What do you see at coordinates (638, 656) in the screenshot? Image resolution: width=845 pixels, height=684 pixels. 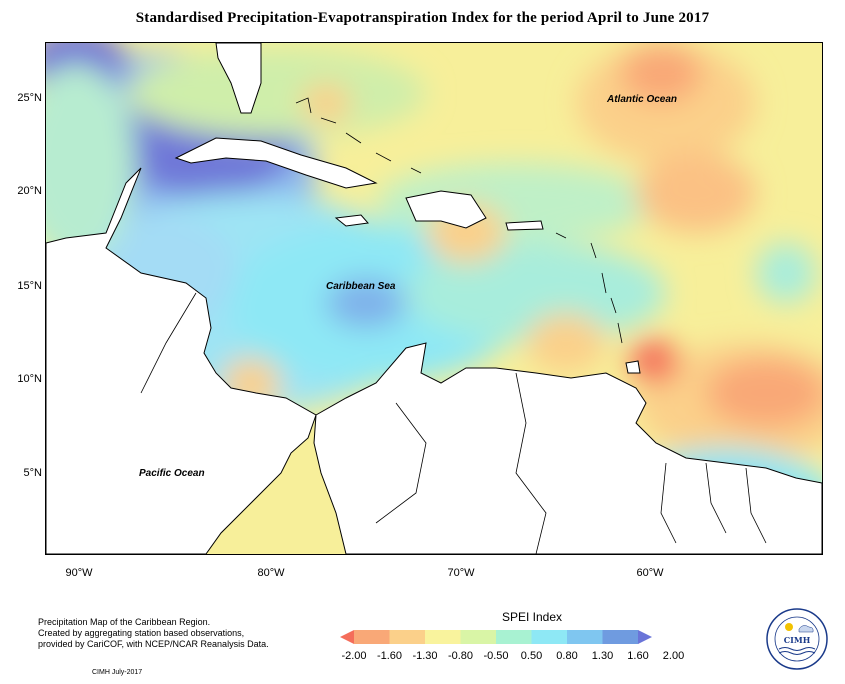 I see `legend-tick-label: 1.60` at bounding box center [638, 656].